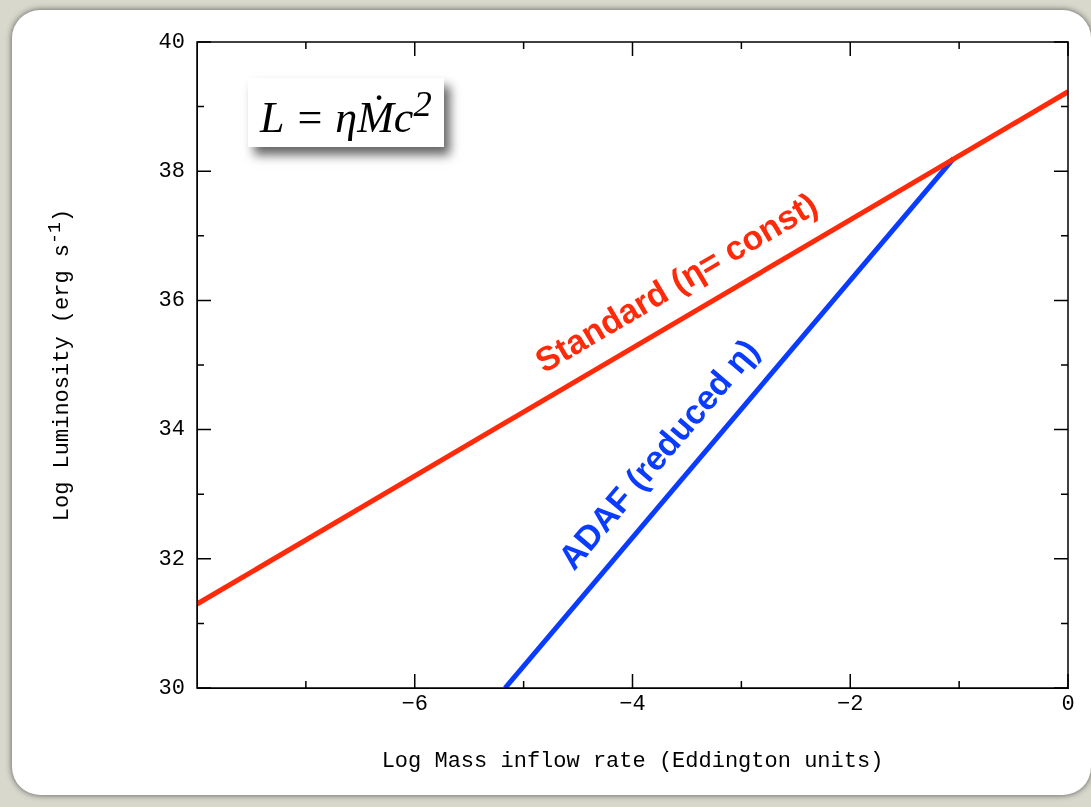 Image resolution: width=1091 pixels, height=807 pixels. What do you see at coordinates (346, 112) in the screenshot?
I see `annotation: L = ηṀc$^{2}$` at bounding box center [346, 112].